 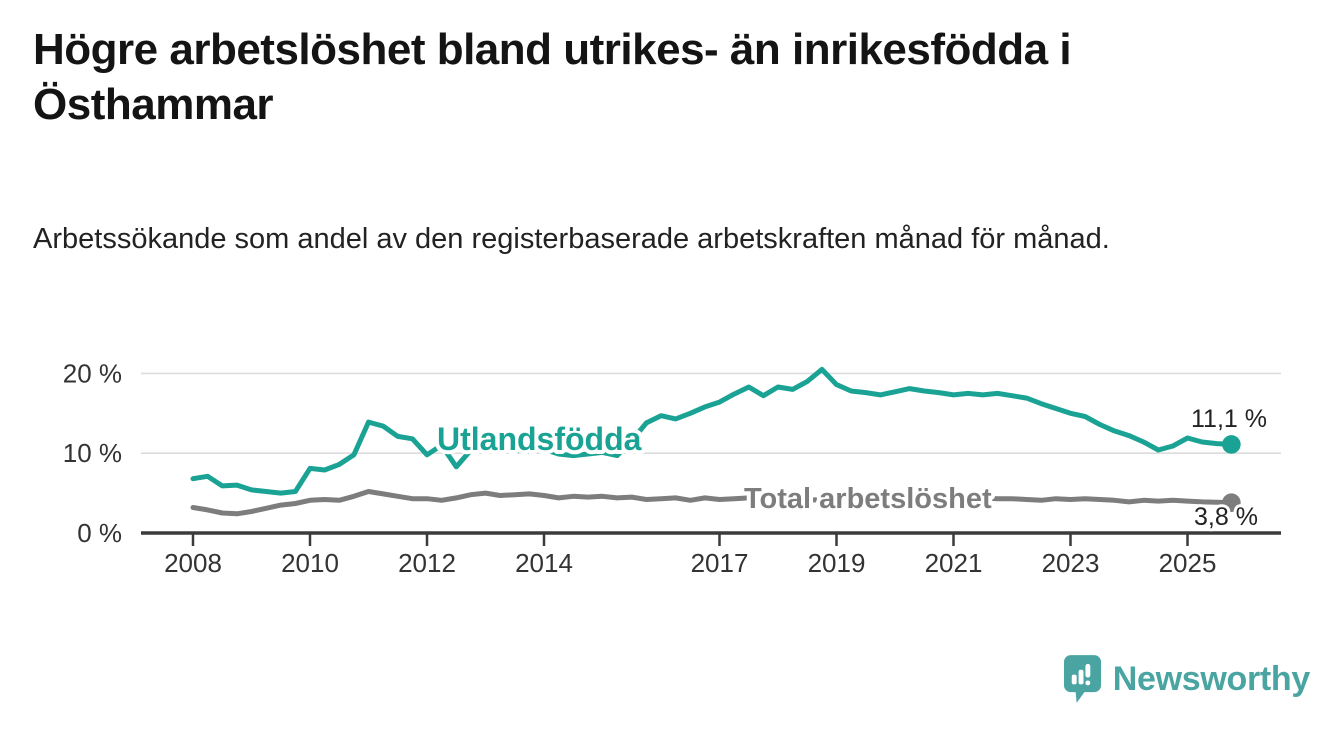 I want to click on x-tick-label: 2017, so click(x=720, y=563).